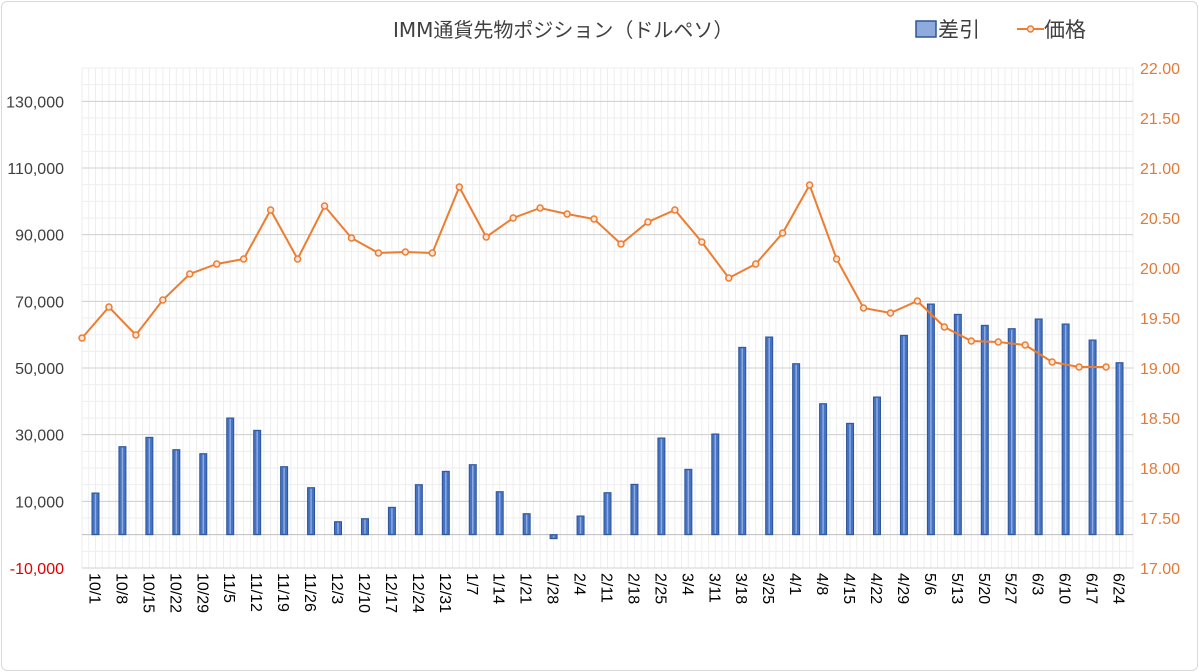  What do you see at coordinates (35, 102) in the screenshot?
I see `left-y-tick-label: 130,000` at bounding box center [35, 102].